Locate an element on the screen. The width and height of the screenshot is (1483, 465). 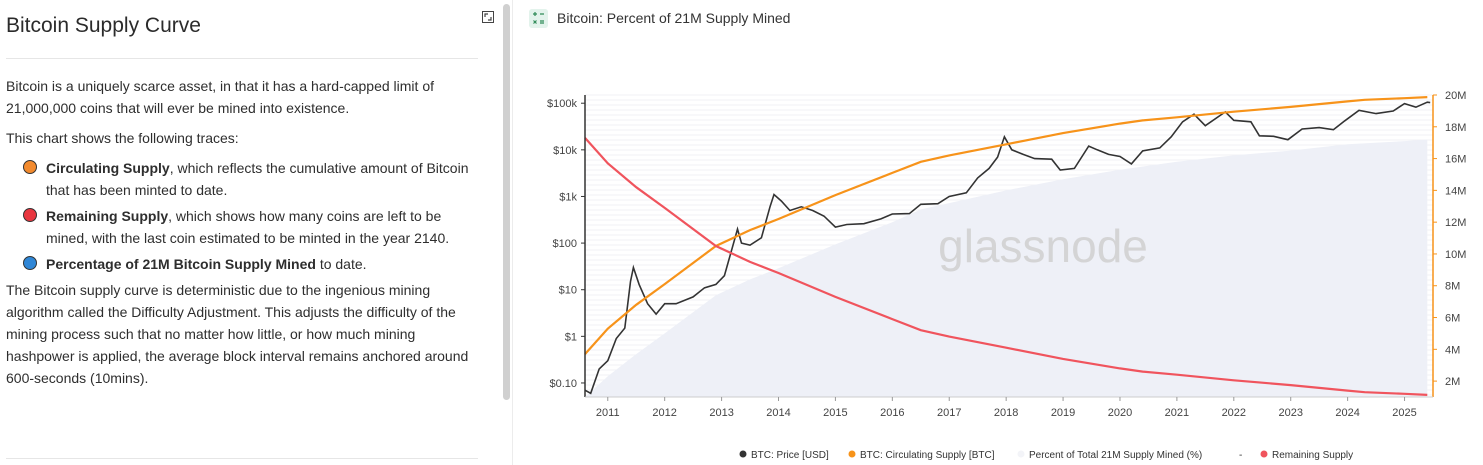
right-tick-label: 14M is located at coordinates (1455, 191).